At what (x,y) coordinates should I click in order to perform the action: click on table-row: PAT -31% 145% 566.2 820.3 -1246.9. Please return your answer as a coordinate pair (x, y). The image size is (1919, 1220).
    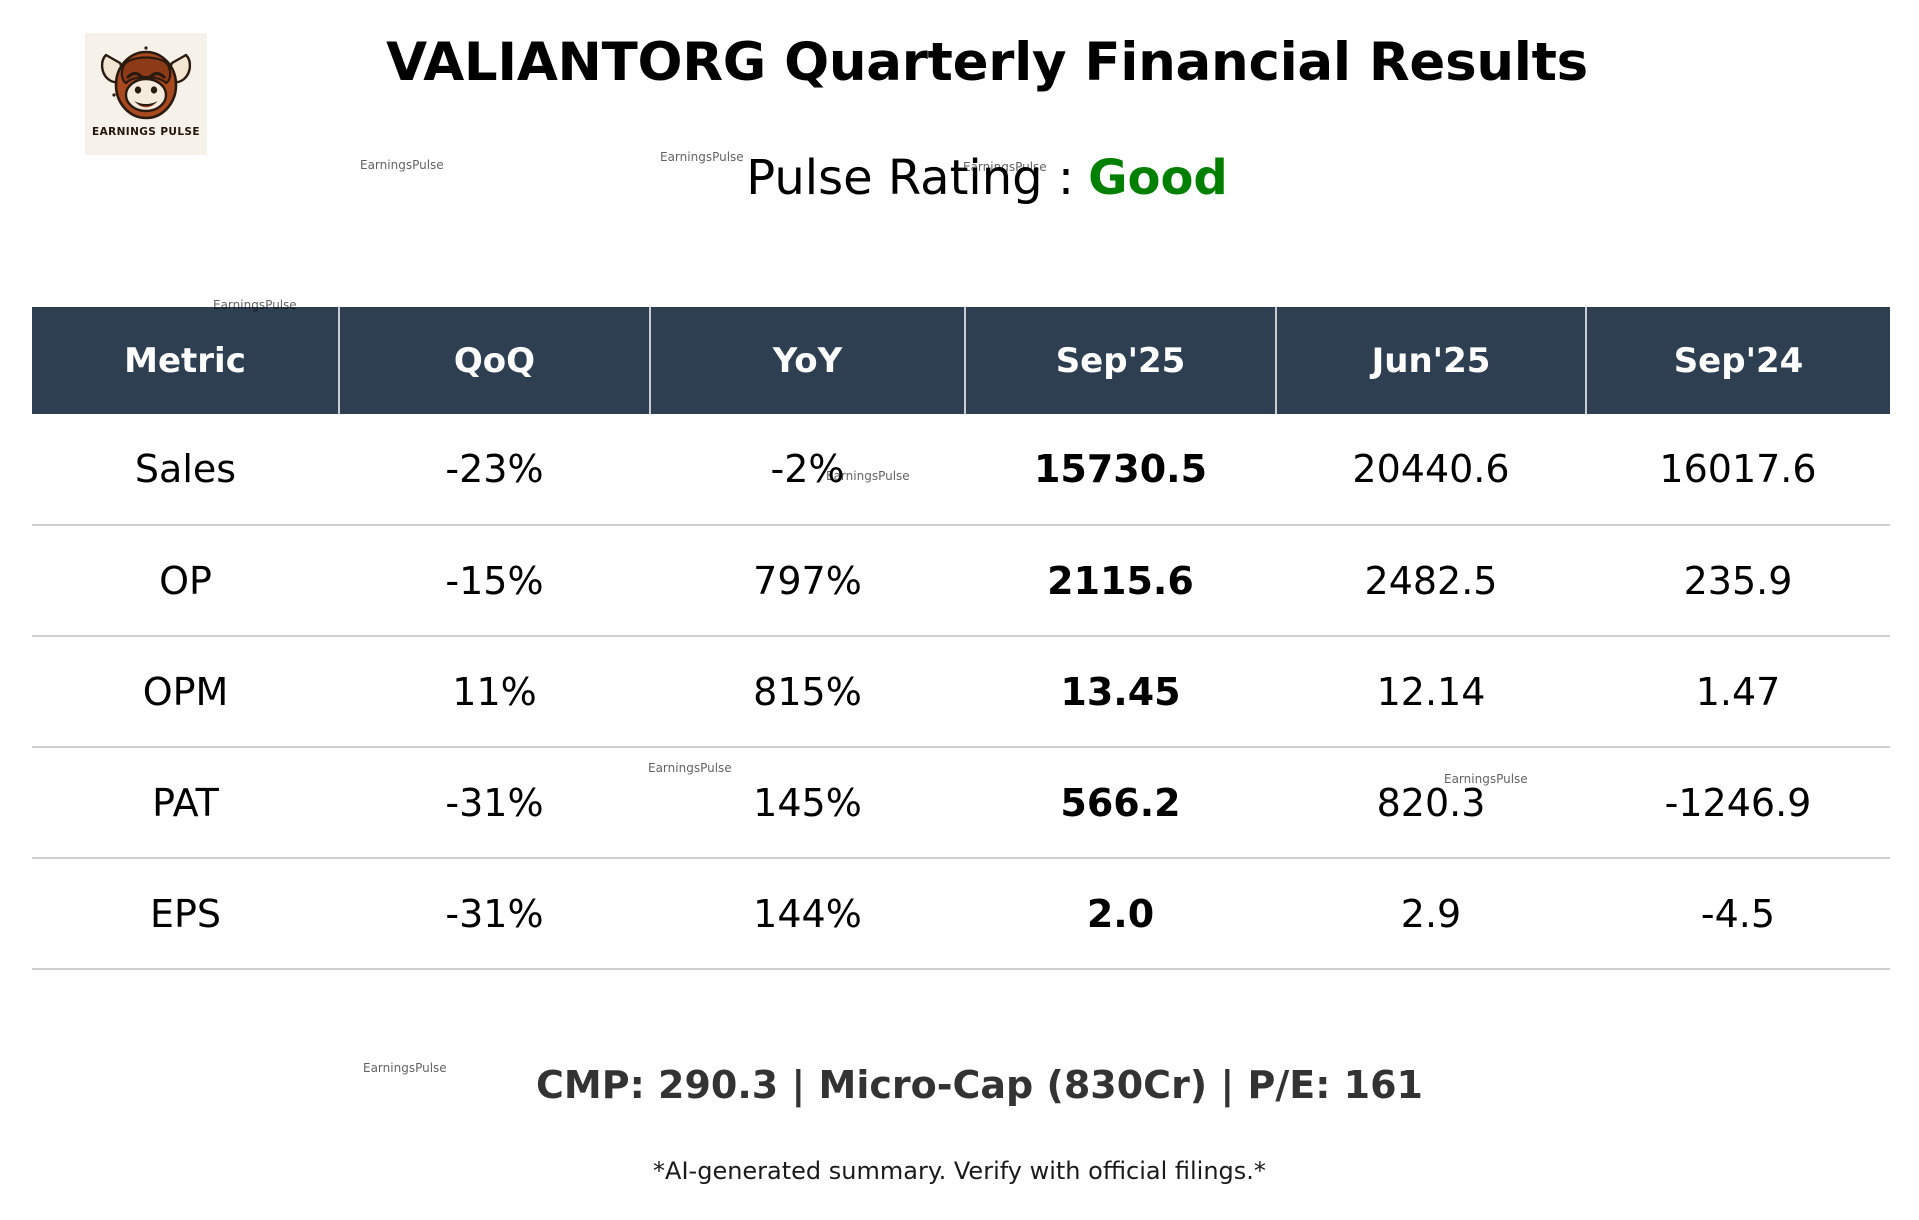
    Looking at the image, I should click on (961, 803).